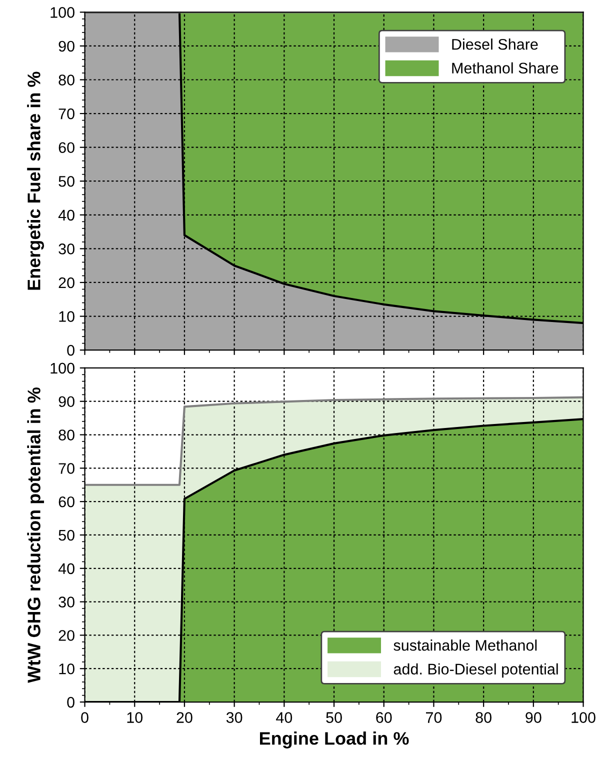 This screenshot has width=597, height=761. Describe the element at coordinates (484, 717) in the screenshot. I see `x-tick-label: 80` at that location.